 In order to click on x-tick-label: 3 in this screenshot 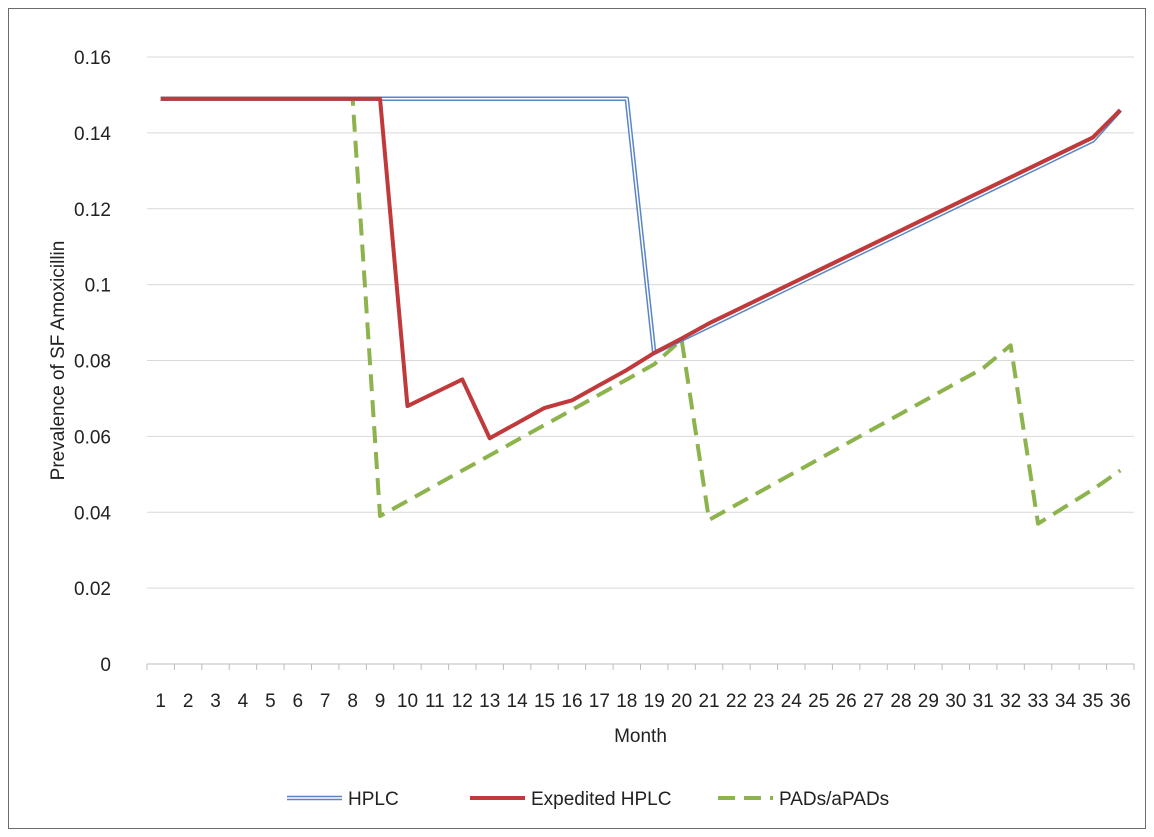, I will do `click(215, 701)`.